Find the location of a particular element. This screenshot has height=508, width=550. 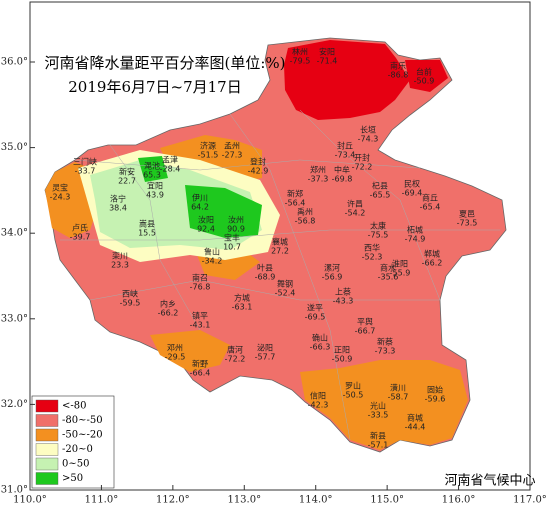

station-value: -58.7 is located at coordinates (398, 397).